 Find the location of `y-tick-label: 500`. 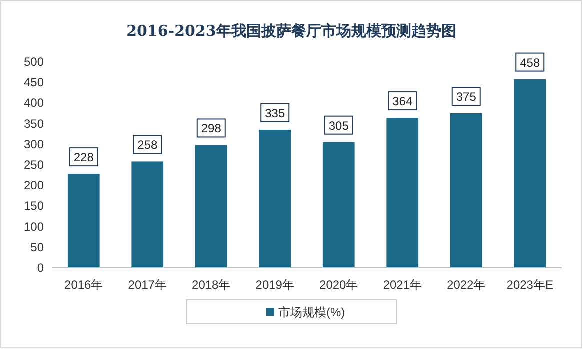

y-tick-label: 500 is located at coordinates (34, 62).